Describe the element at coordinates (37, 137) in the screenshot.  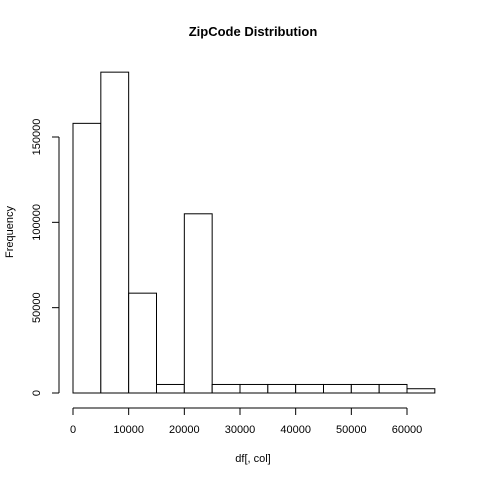
I see `y-tick-label: 150000` at that location.